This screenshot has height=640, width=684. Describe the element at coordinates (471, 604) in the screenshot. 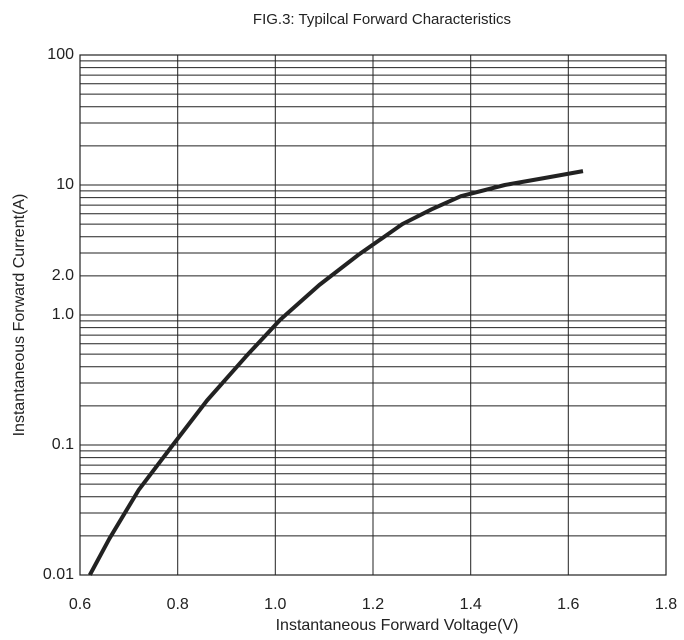

I see `x-tick-label: 1.4` at that location.